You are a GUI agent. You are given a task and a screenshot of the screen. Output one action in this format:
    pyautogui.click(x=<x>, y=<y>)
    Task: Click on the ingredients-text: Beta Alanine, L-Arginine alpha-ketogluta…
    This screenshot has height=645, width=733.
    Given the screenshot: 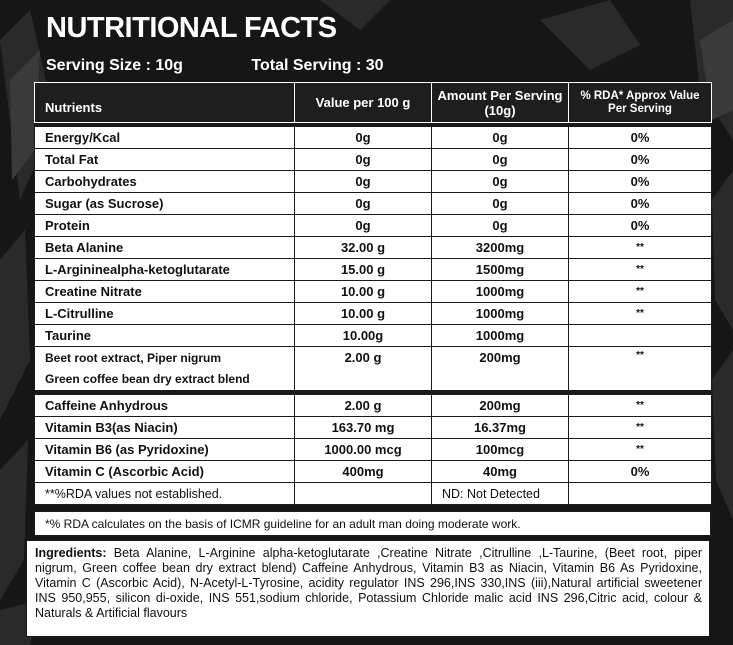 What is the action you would take?
    pyautogui.click(x=368, y=583)
    